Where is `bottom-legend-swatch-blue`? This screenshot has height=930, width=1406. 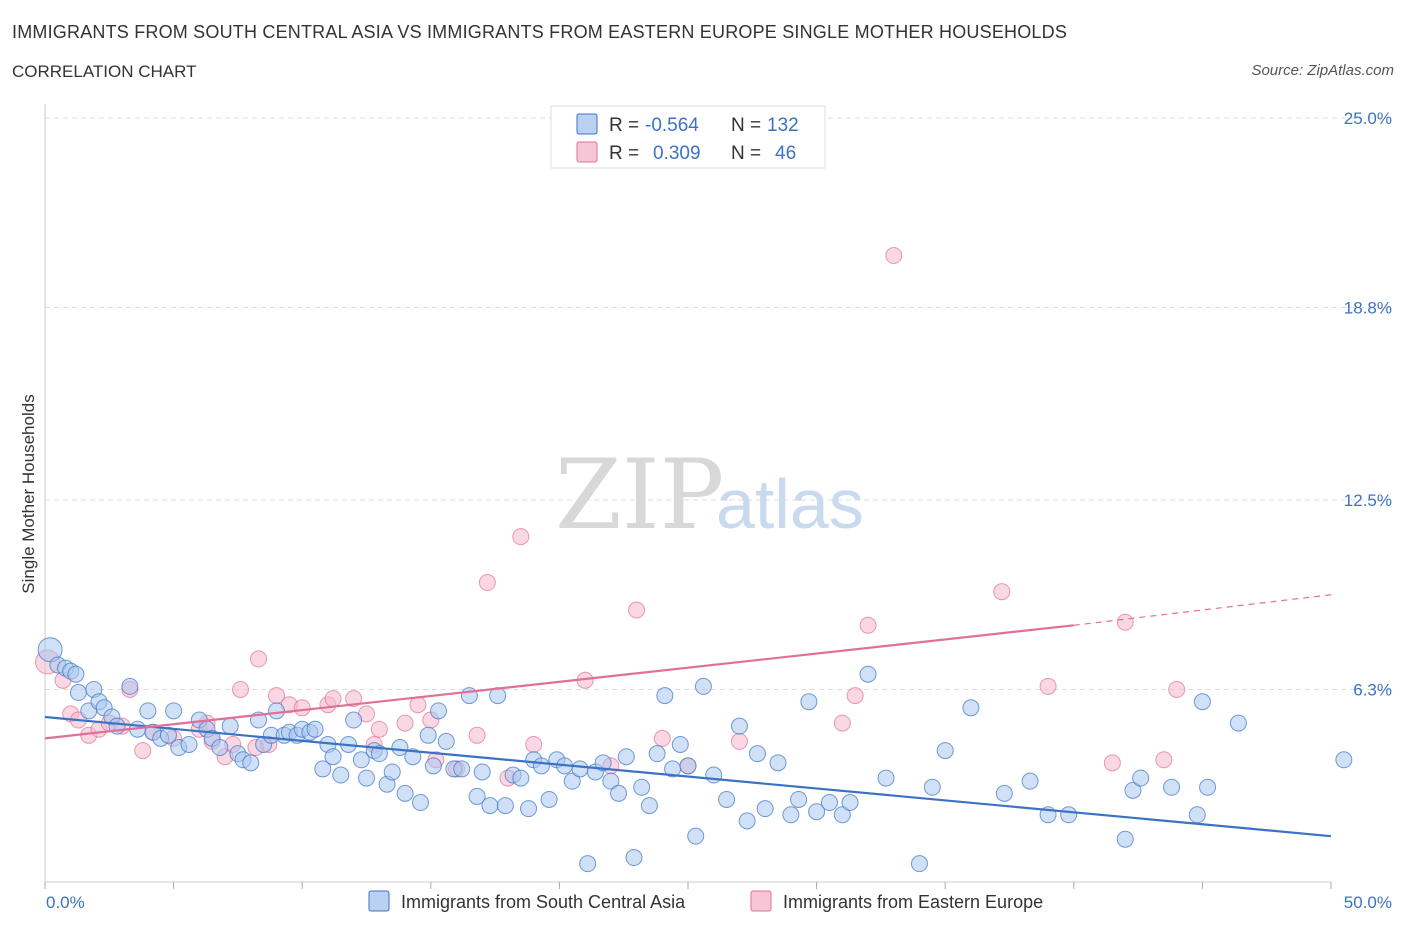 bottom-legend-swatch-blue is located at coordinates (379, 901).